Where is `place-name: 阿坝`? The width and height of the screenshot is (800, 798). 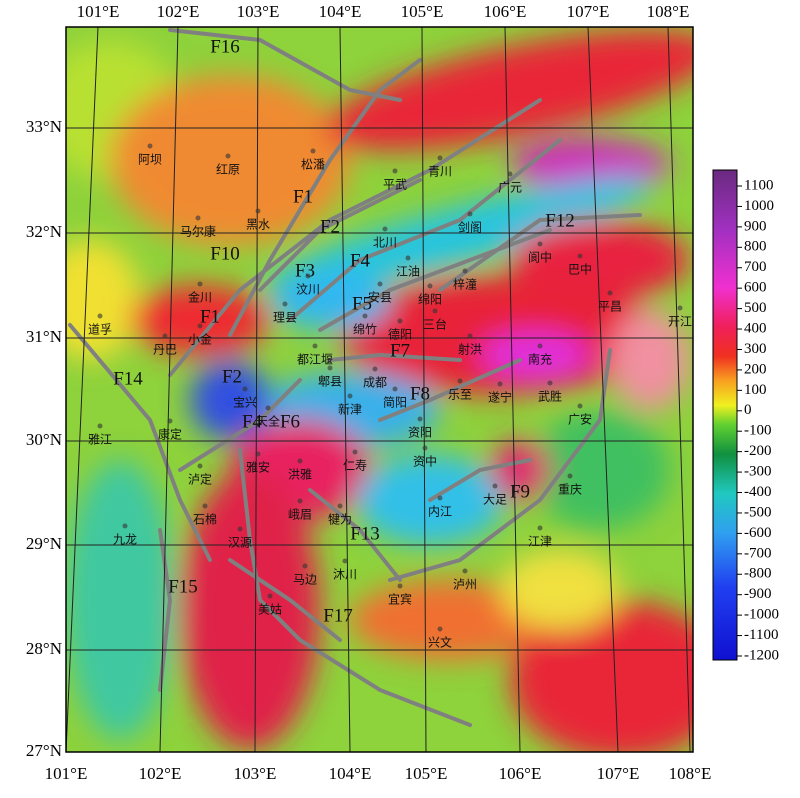 place-name: 阿坝 is located at coordinates (150, 160).